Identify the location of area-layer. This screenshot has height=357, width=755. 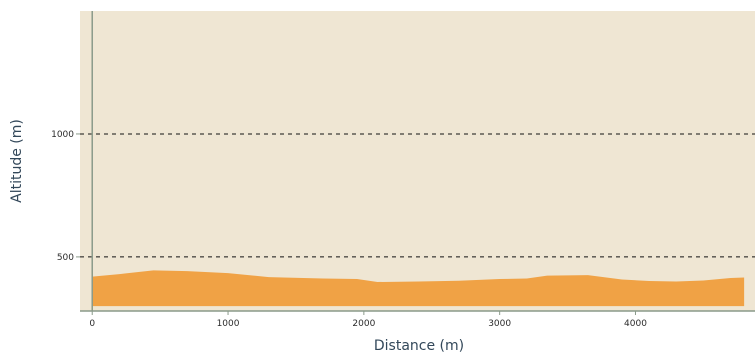
(418, 288).